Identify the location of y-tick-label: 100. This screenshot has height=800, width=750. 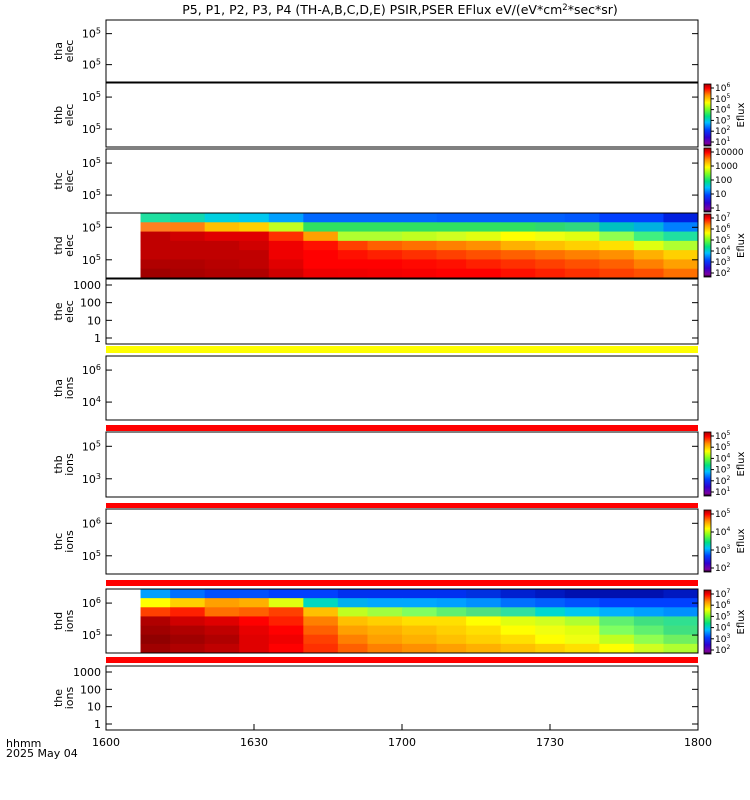
(90, 303).